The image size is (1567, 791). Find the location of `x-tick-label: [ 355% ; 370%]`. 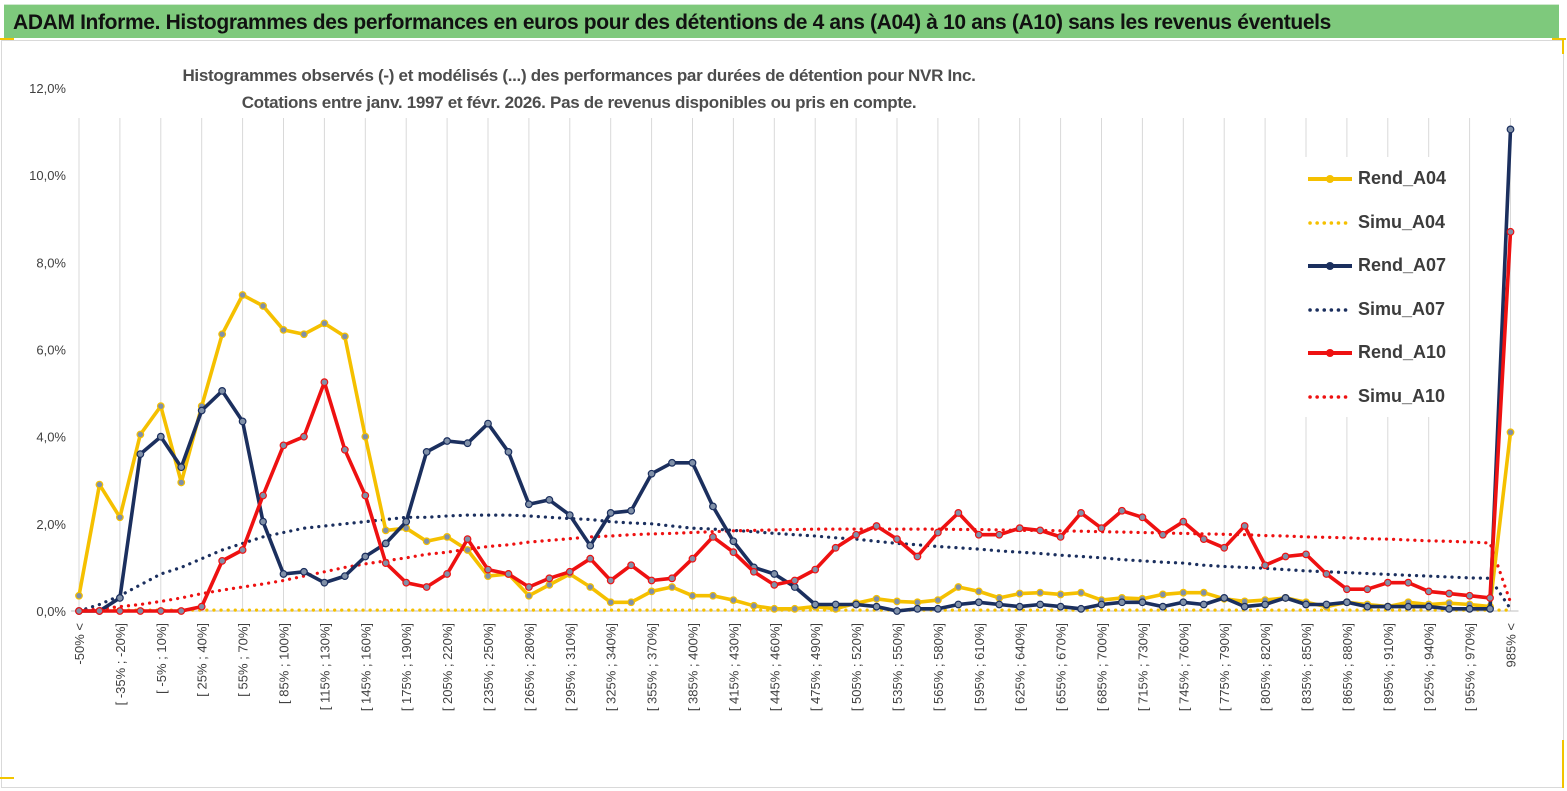

x-tick-label: [ 355% ; 370%] is located at coordinates (652, 667).